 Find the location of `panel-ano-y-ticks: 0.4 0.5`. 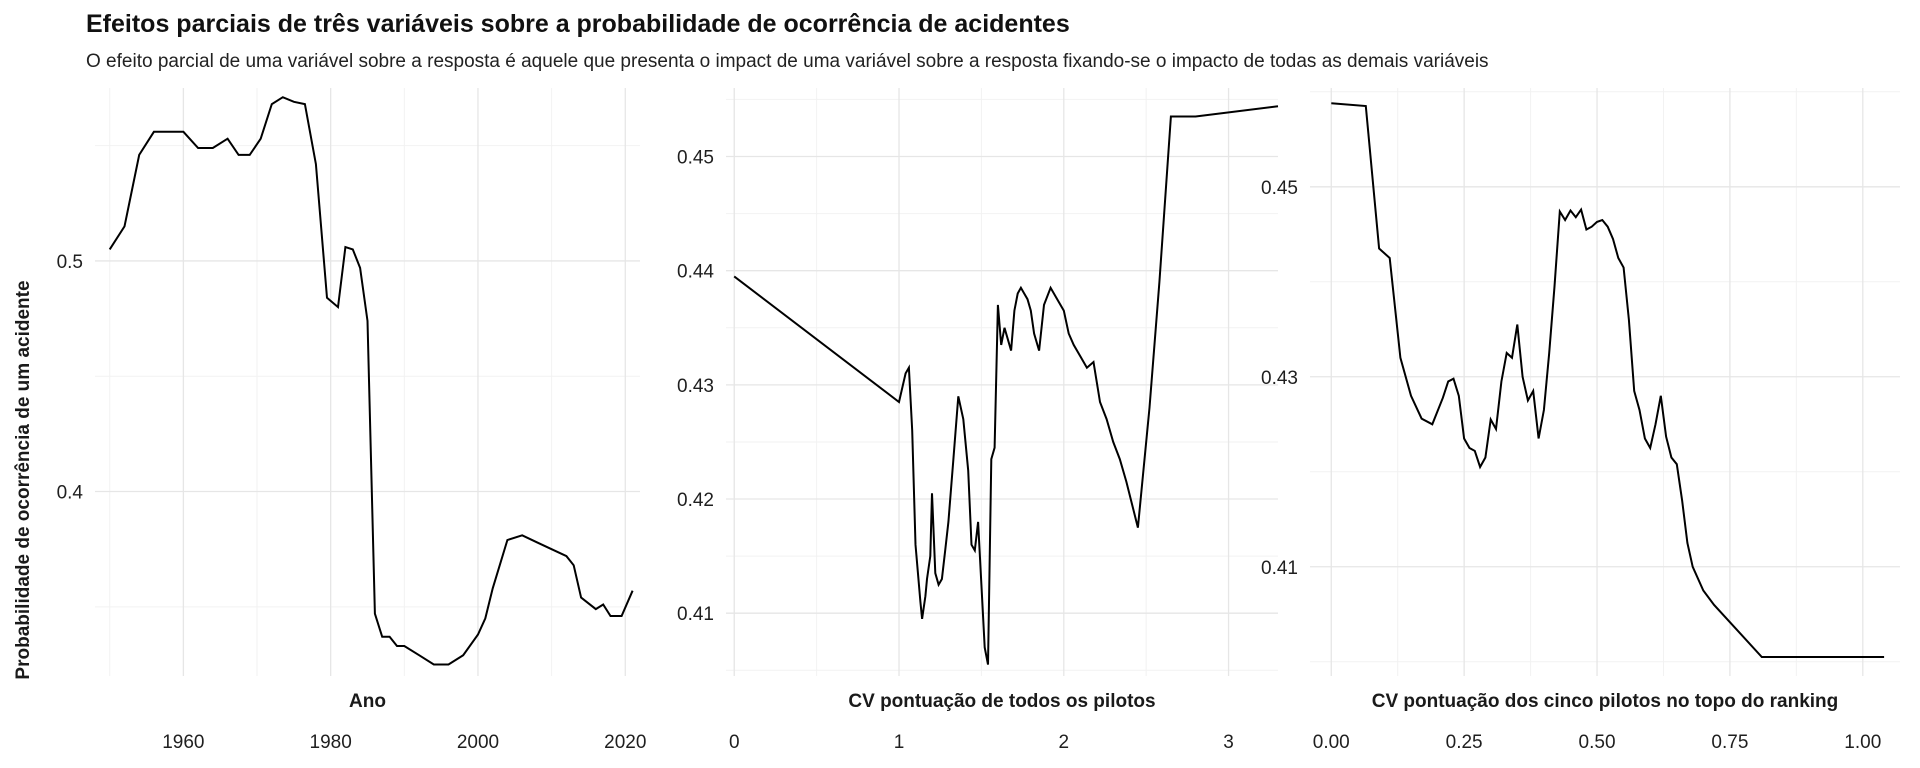

panel-ano-y-ticks: 0.4 0.5 is located at coordinates (70, 378).